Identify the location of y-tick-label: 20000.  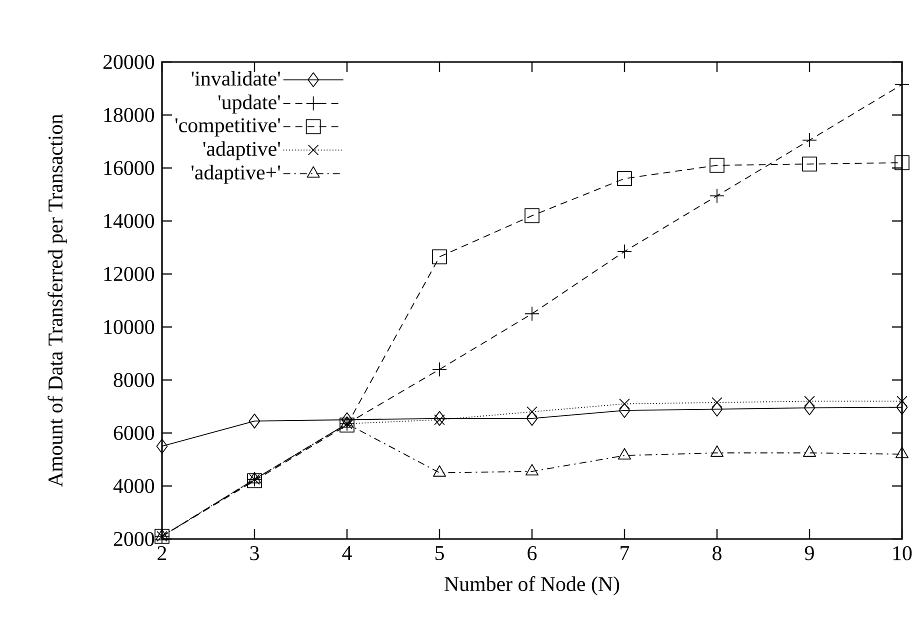
(128, 62).